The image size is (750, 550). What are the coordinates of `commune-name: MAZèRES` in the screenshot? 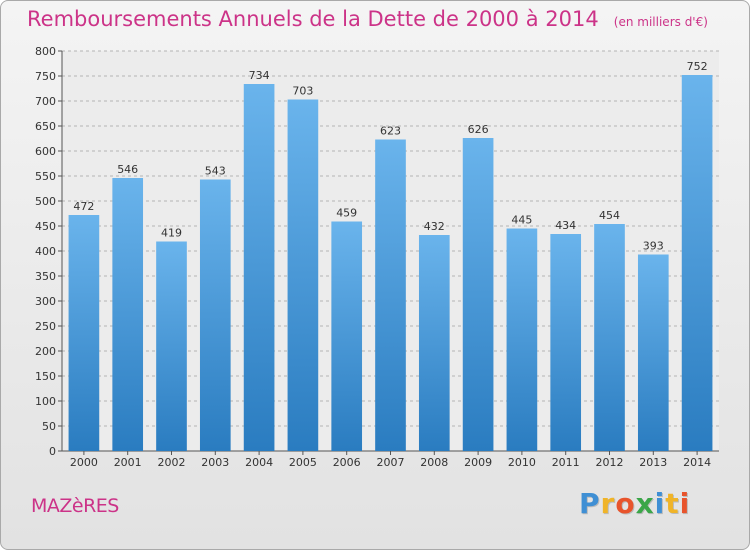 It's located at (75, 506).